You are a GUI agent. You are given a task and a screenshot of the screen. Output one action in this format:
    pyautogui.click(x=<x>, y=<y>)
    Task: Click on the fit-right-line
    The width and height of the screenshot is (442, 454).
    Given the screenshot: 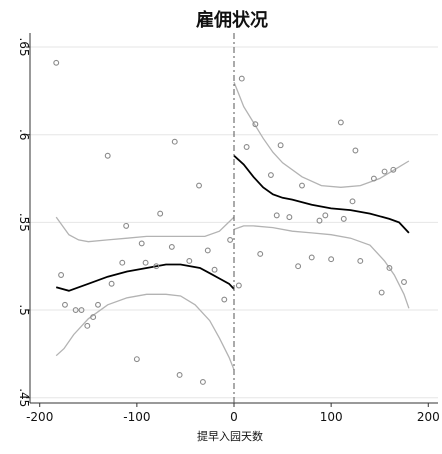 What is the action you would take?
    pyautogui.click(x=321, y=194)
    